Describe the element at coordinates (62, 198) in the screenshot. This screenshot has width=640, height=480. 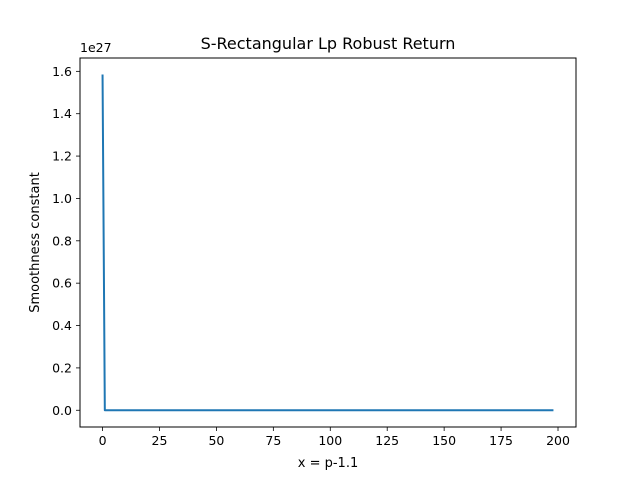
I see `y-tick-label: 1.0` at that location.